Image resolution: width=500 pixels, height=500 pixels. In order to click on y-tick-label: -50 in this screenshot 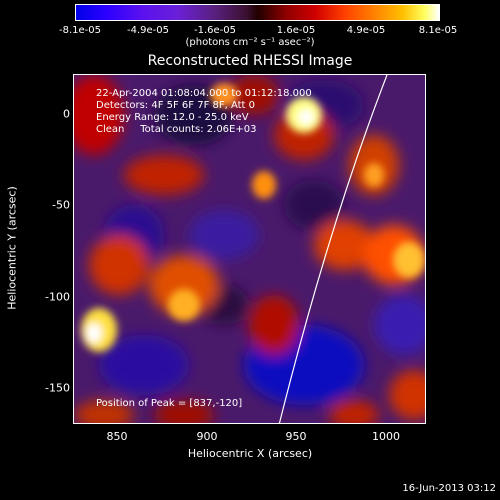, I will do `click(61, 205)`.